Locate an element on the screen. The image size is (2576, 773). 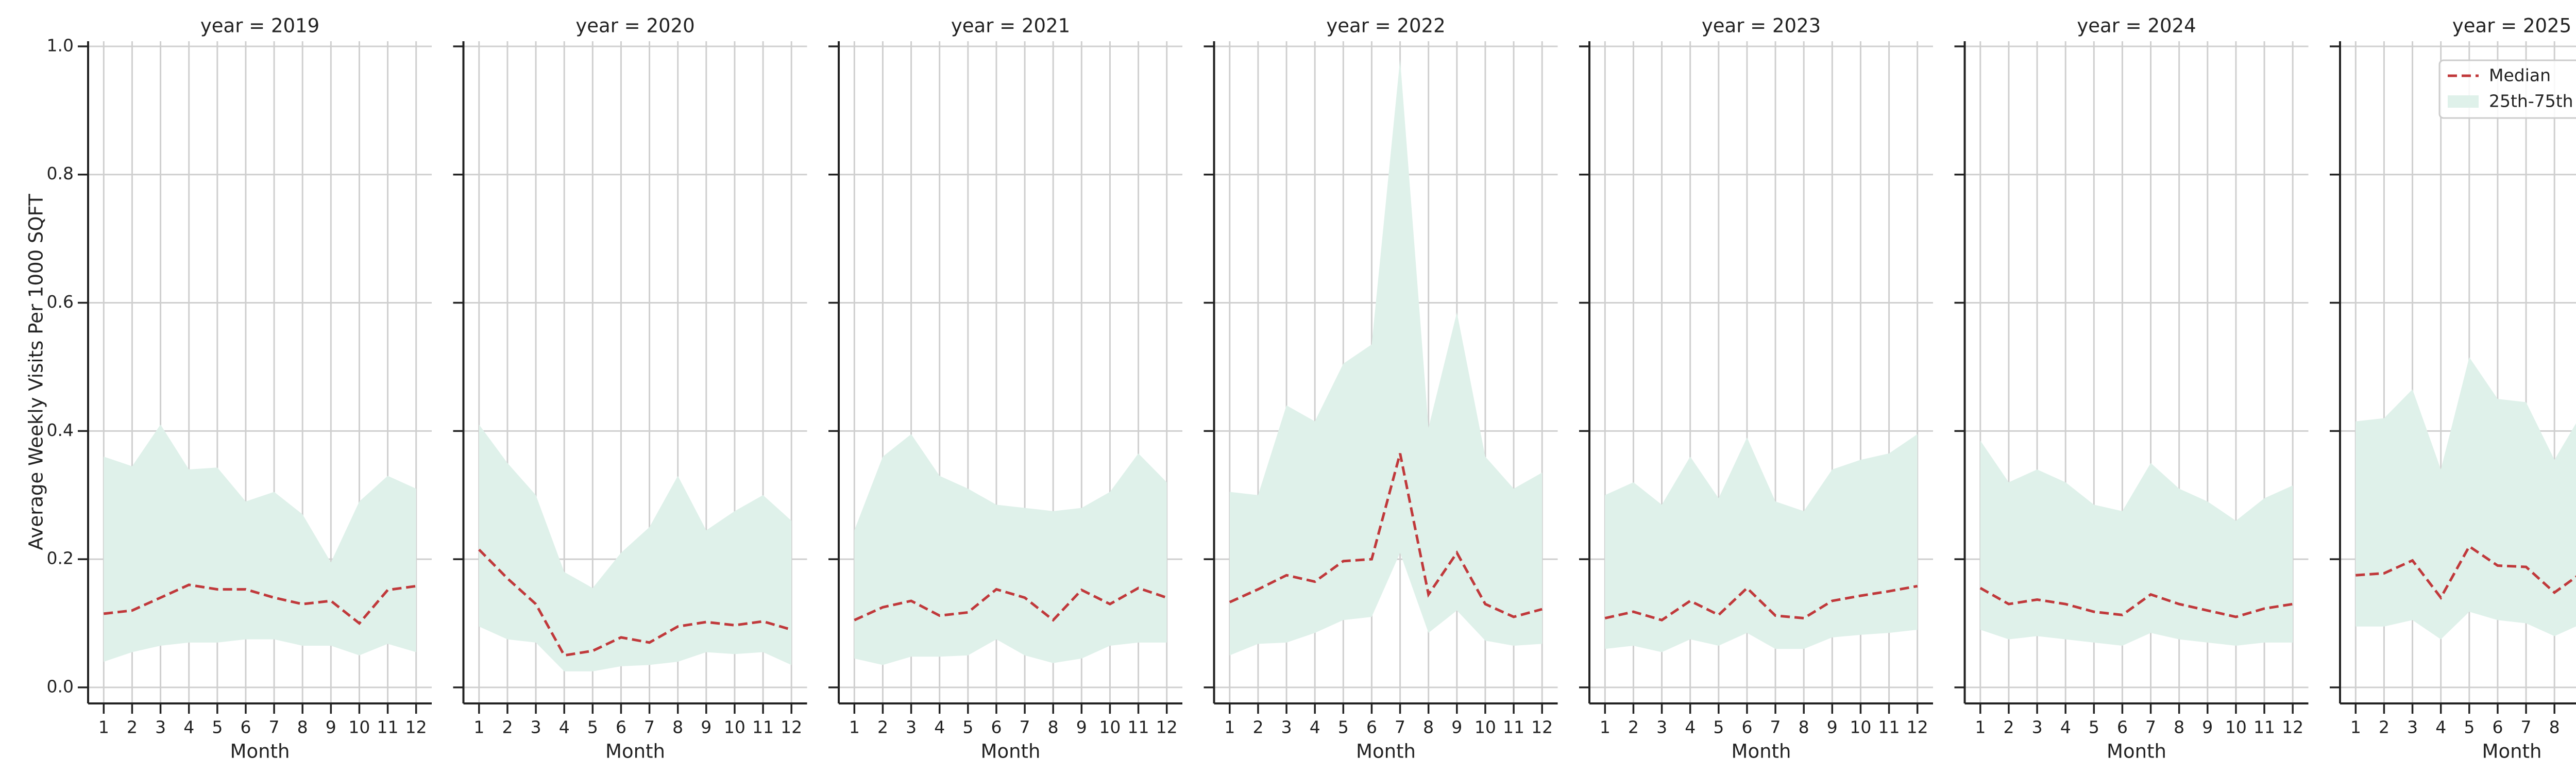
panel-title: year = 2025 is located at coordinates (2511, 26).